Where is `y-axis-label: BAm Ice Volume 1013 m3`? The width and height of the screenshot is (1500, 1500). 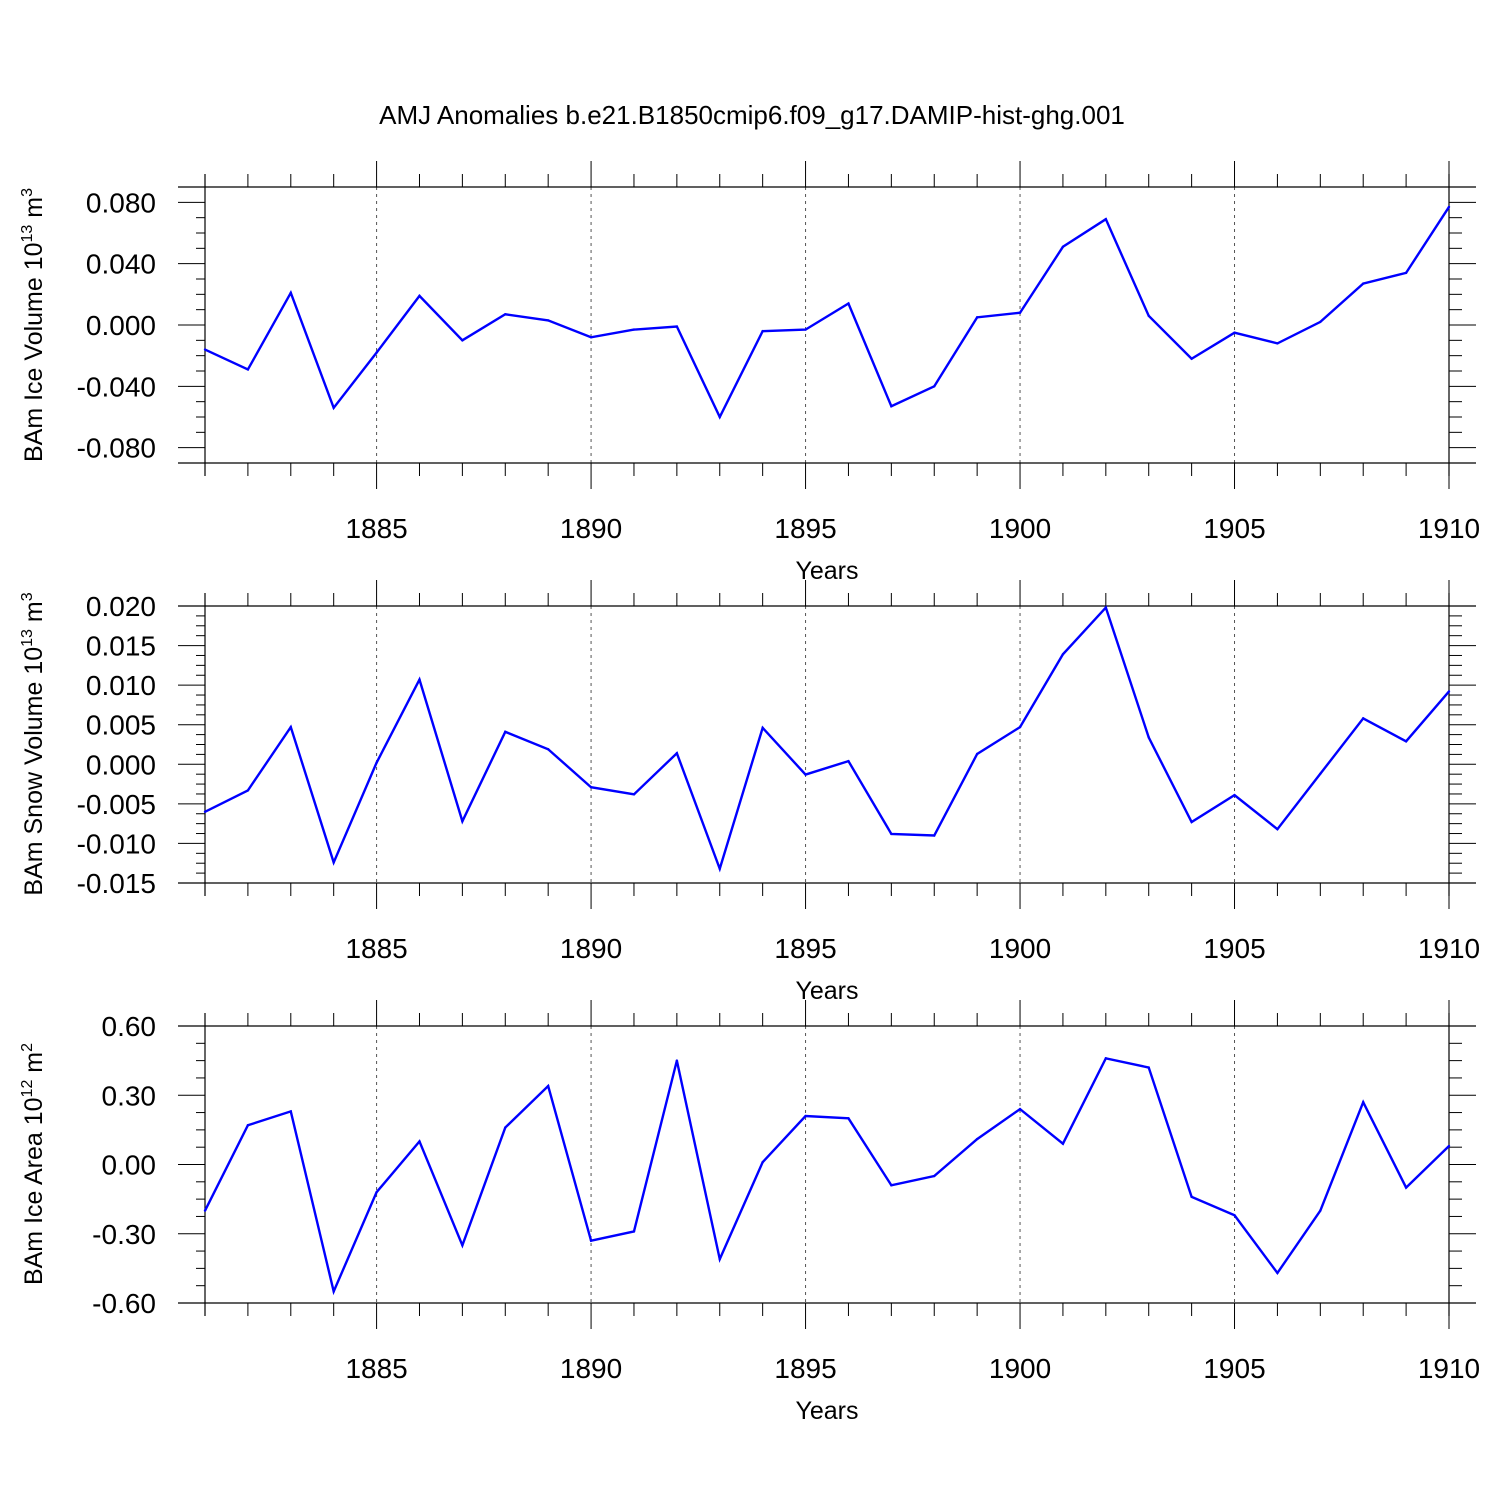
y-axis-label: BAm Ice Volume 1013 m3 is located at coordinates (33, 325).